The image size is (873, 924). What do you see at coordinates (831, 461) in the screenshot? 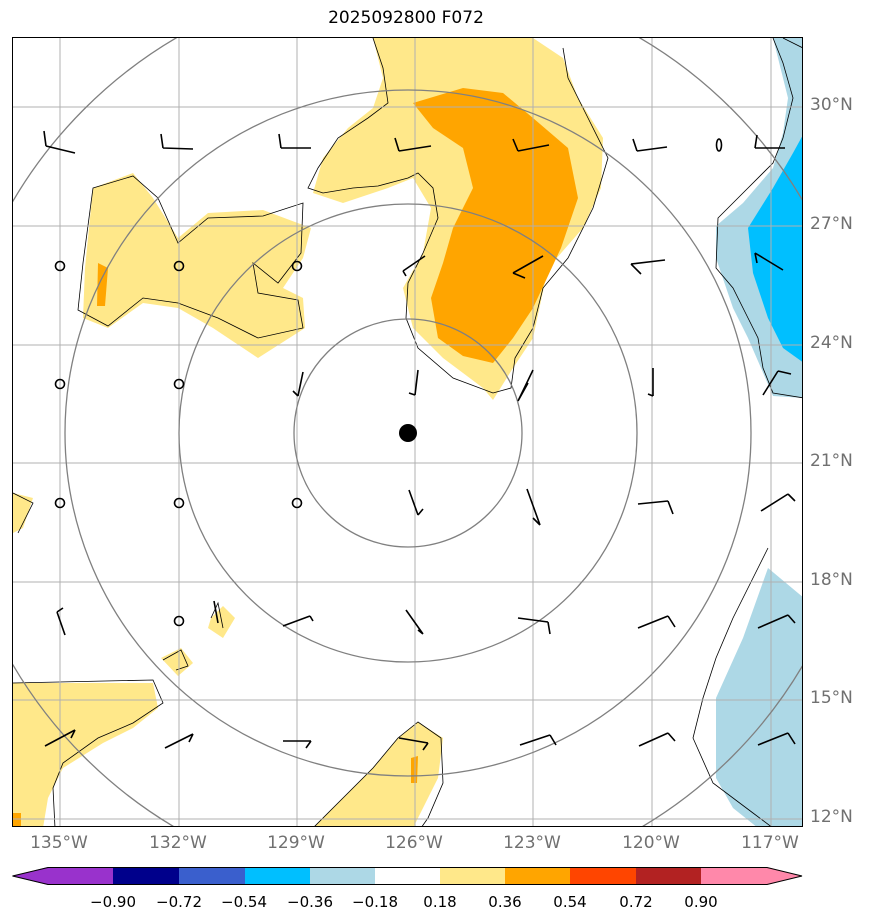
I see `lat-label-21n: 21°N` at bounding box center [831, 461].